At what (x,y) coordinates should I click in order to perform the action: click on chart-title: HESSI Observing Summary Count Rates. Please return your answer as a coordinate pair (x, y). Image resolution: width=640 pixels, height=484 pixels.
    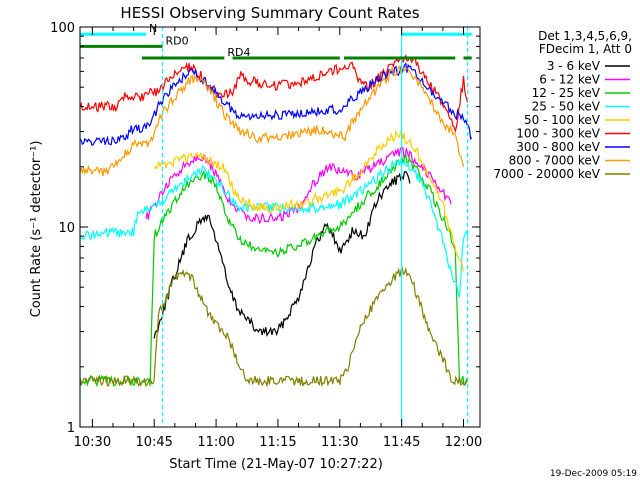
    Looking at the image, I should click on (269, 13).